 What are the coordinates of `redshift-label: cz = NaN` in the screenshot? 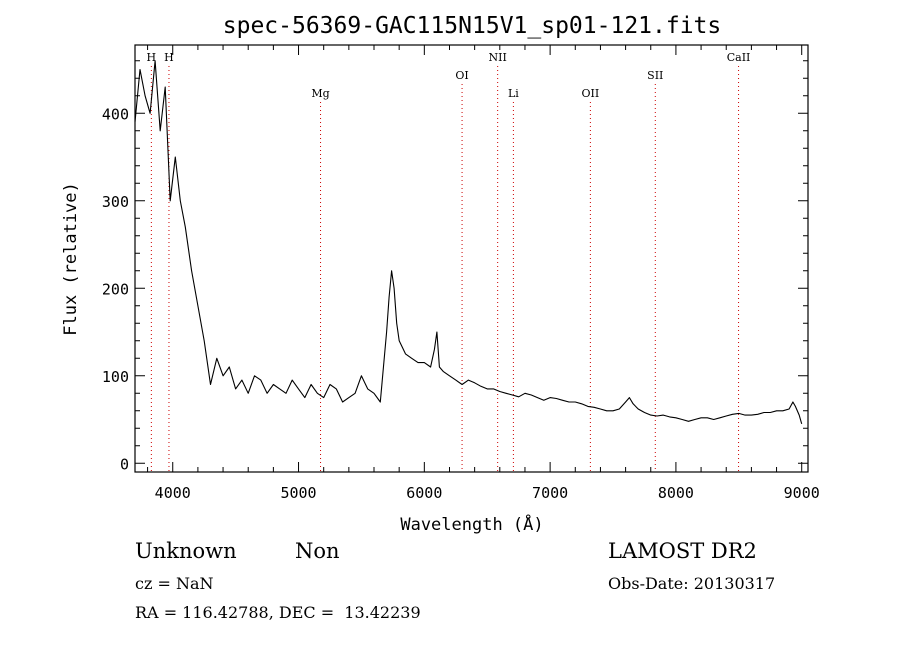 It's located at (174, 583).